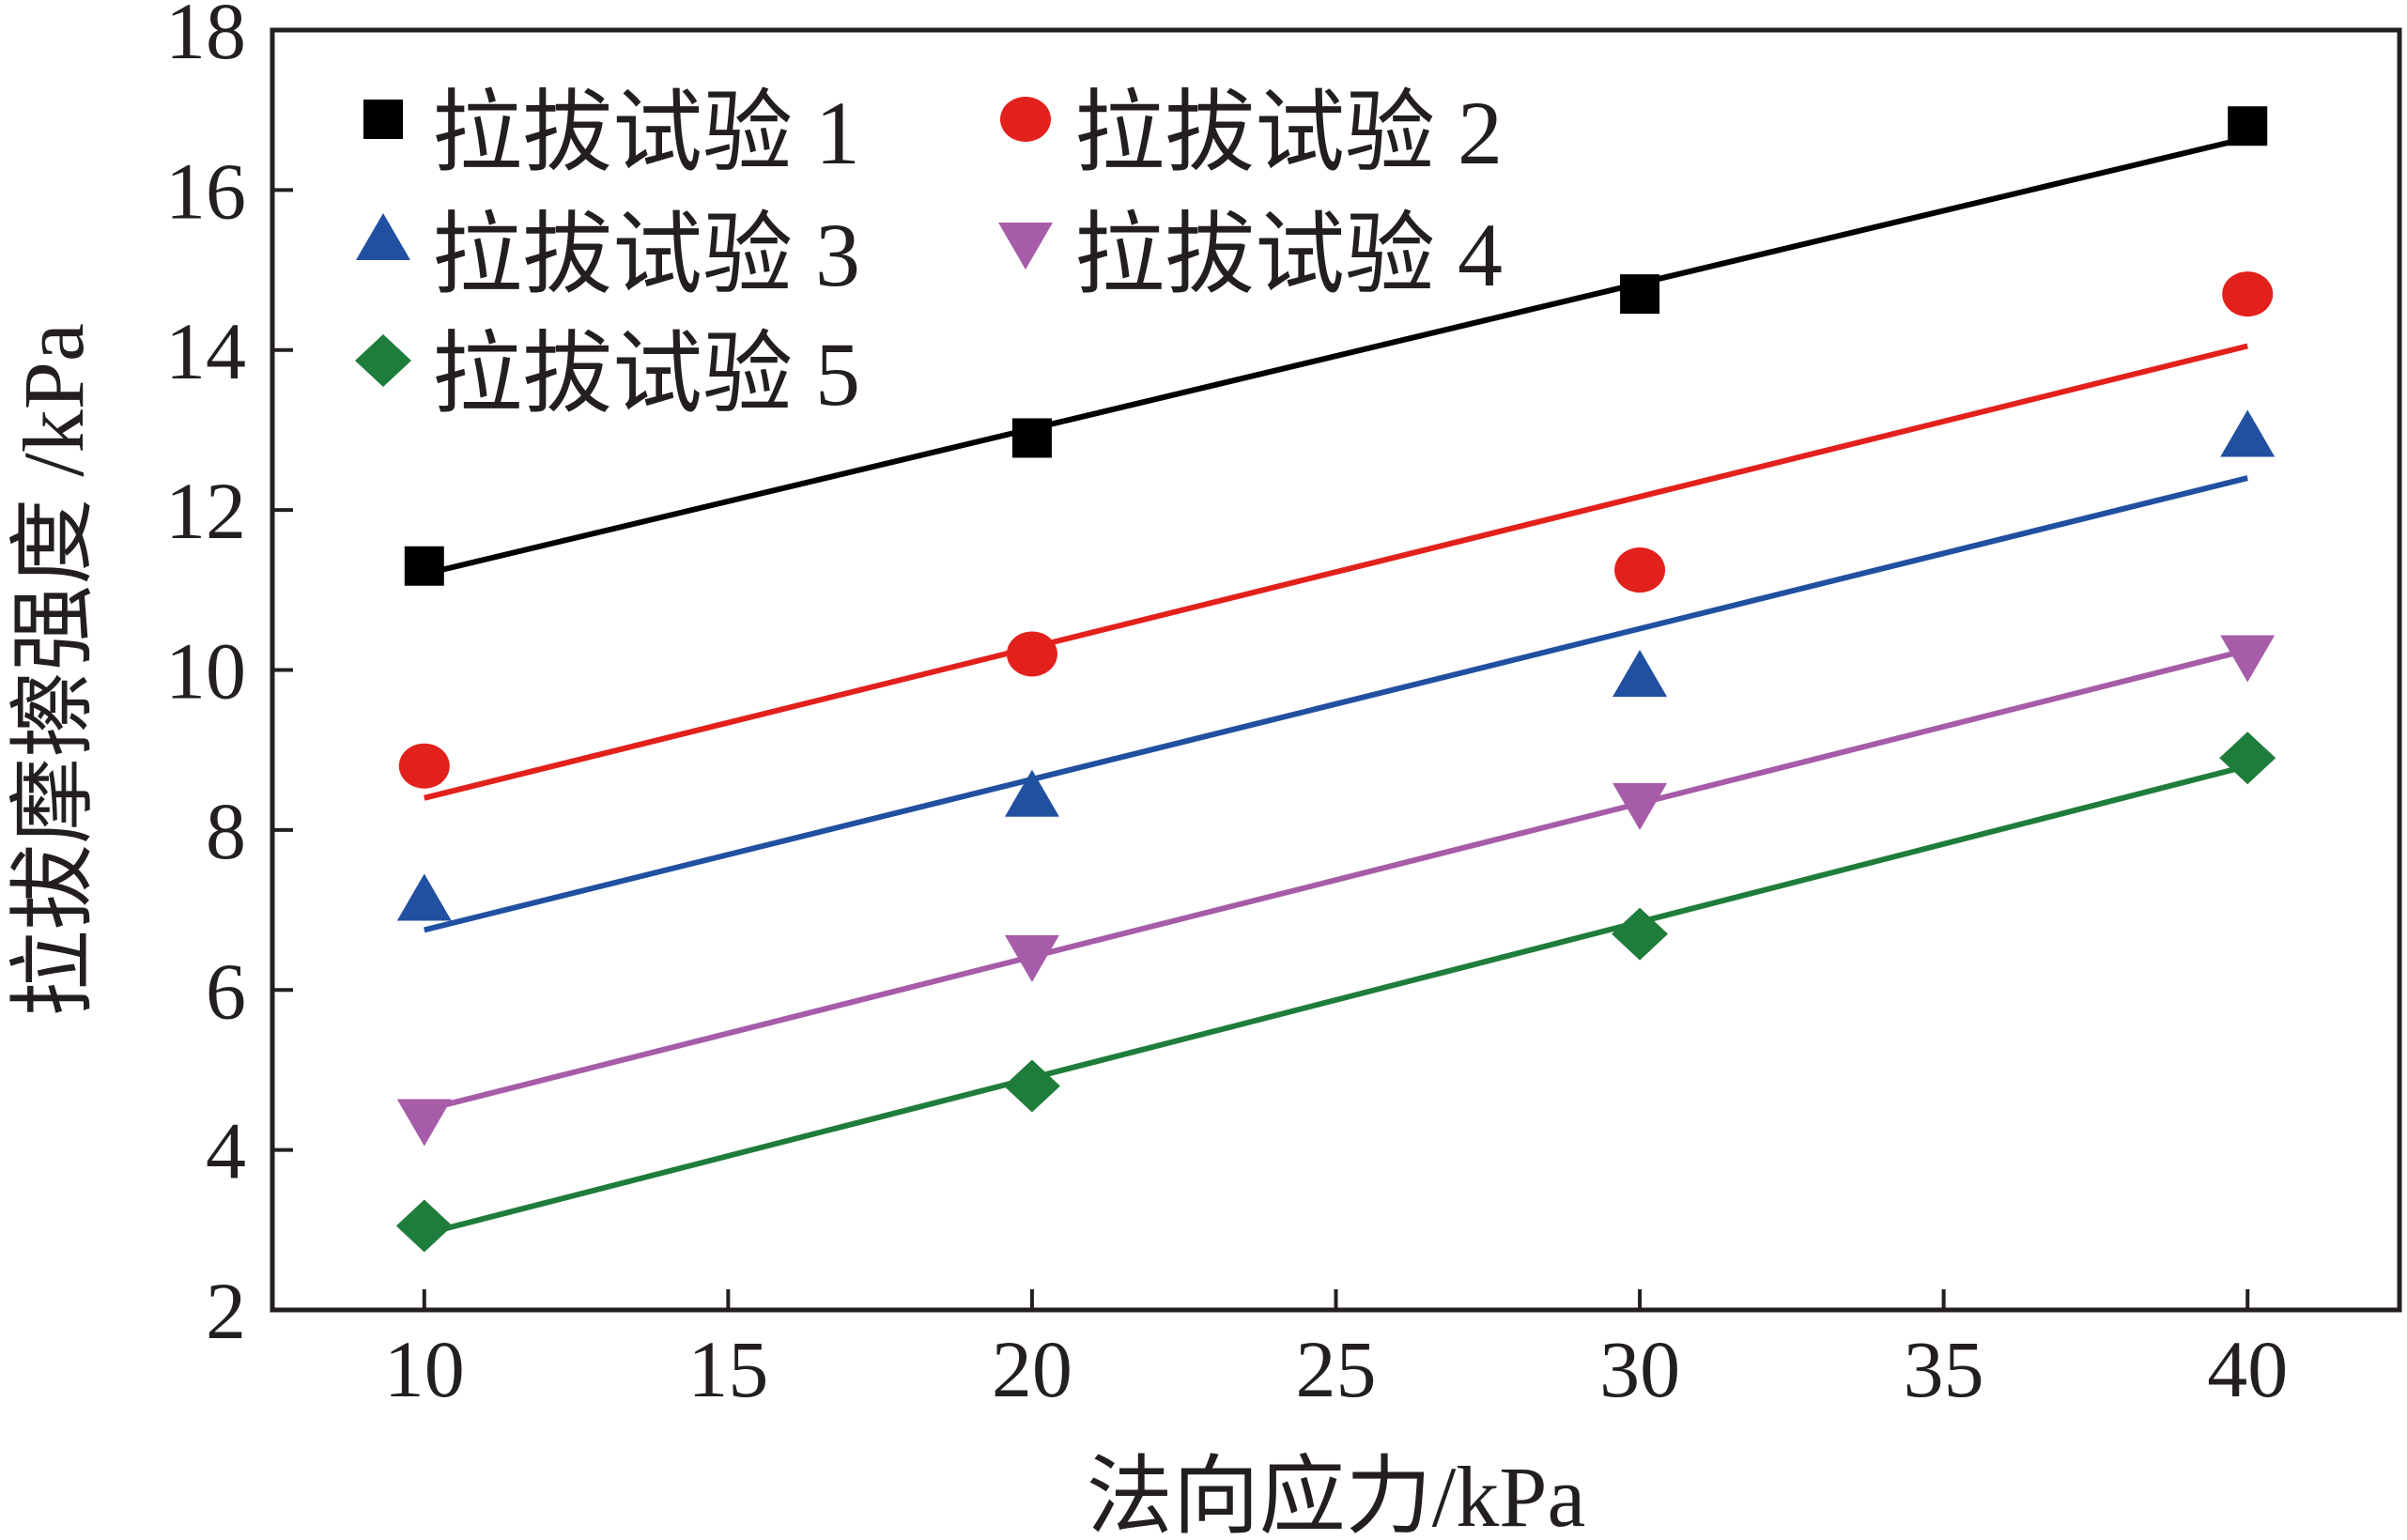 Image resolution: width=2407 pixels, height=1540 pixels. Describe the element at coordinates (2247, 1369) in the screenshot. I see `x-tick-label: 40` at that location.